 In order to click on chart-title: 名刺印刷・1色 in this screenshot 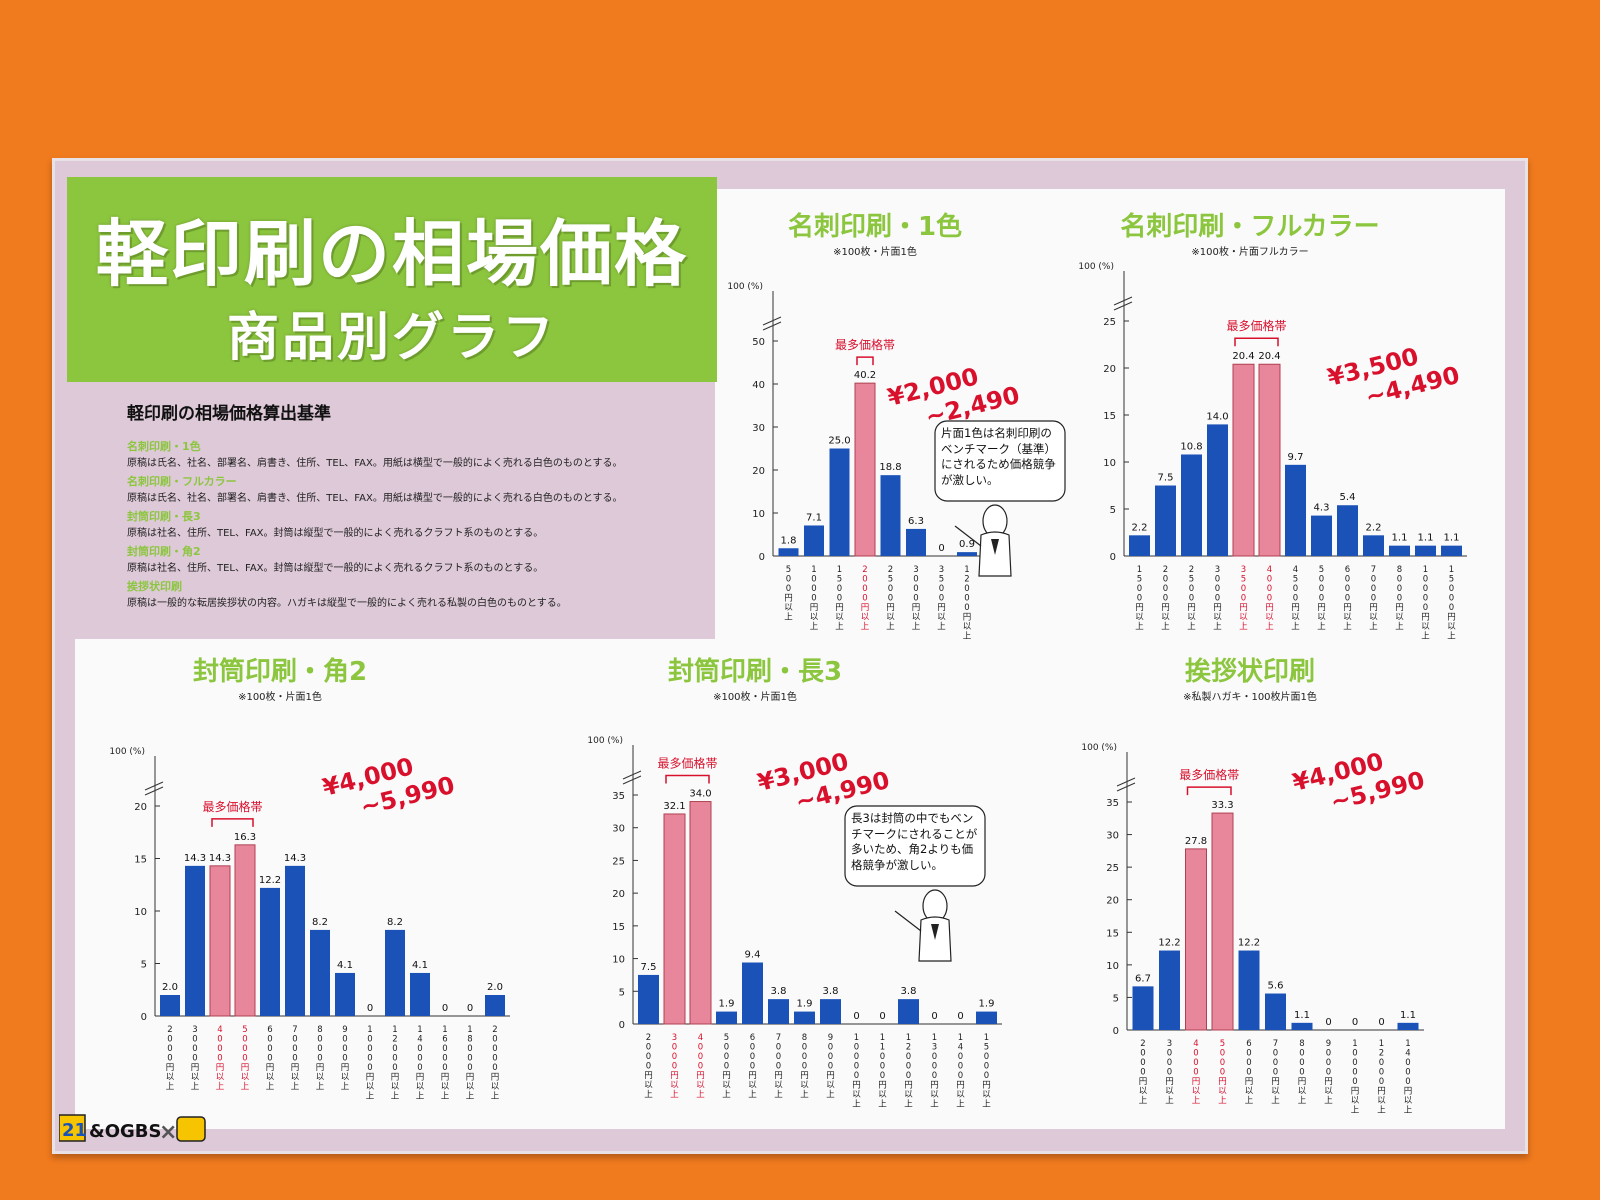, I will do `click(875, 226)`.